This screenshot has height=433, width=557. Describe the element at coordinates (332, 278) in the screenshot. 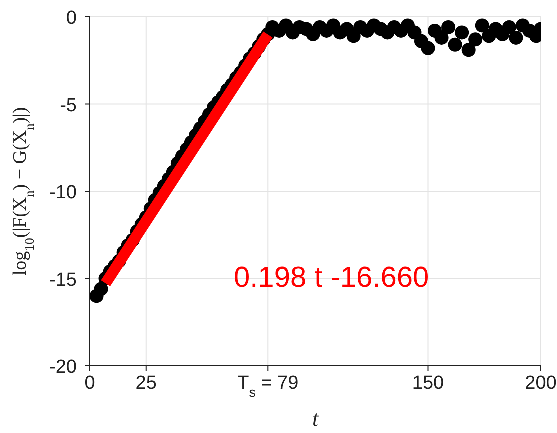

I see `annotation: 0.198 t -16.660` at that location.